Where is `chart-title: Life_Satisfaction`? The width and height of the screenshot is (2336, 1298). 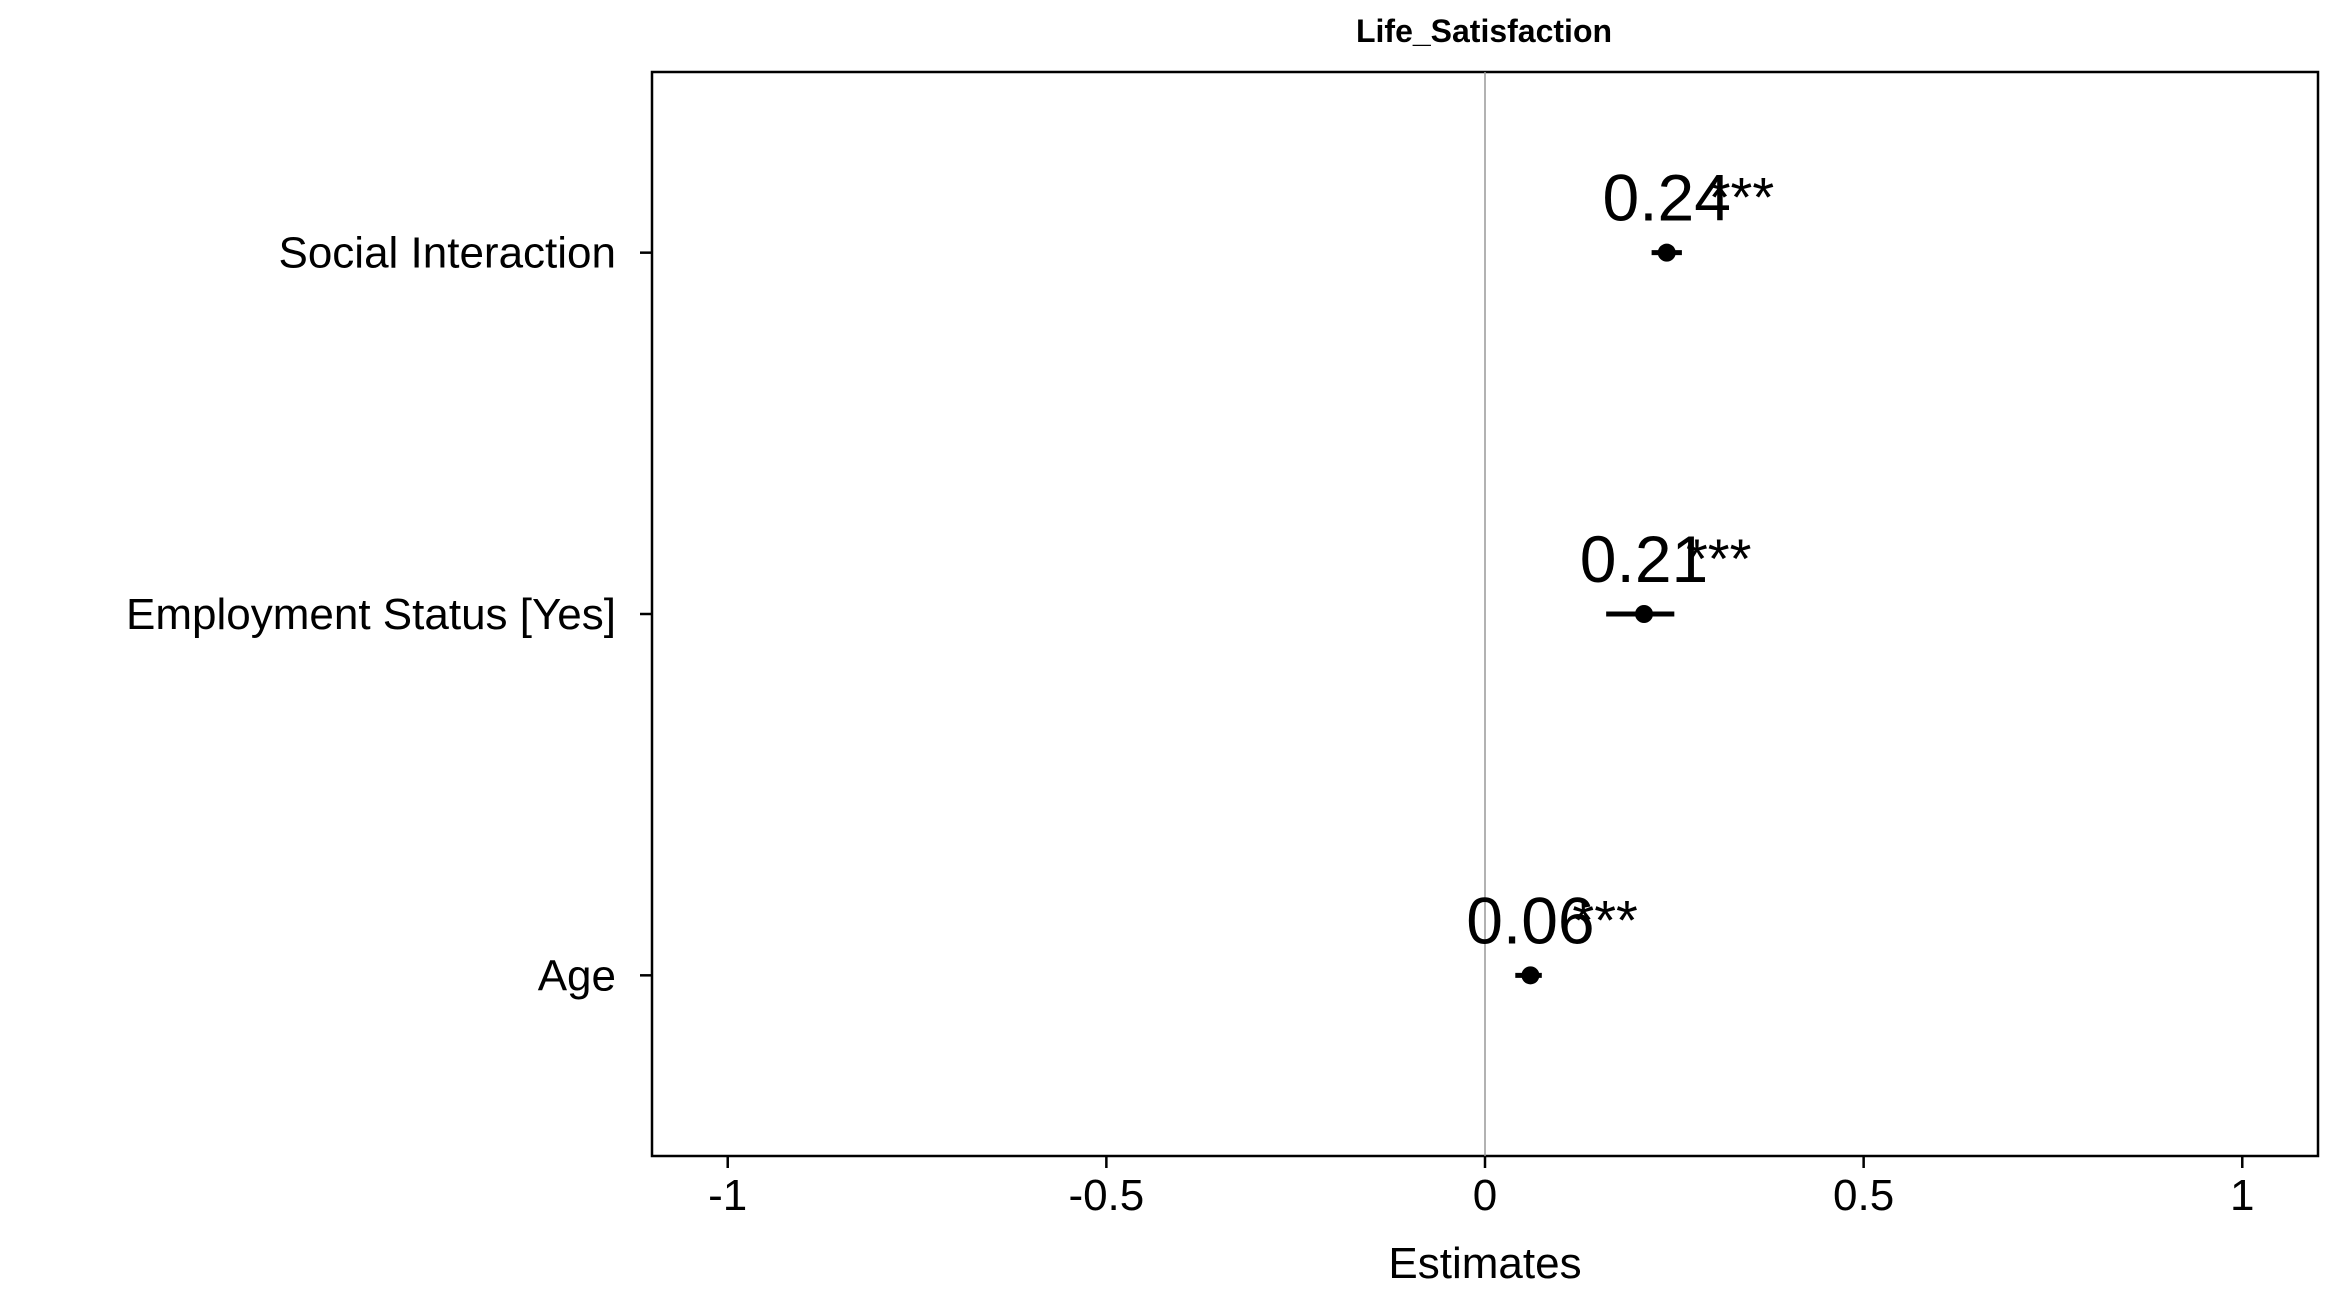 chart-title: Life_Satisfaction is located at coordinates (1484, 31).